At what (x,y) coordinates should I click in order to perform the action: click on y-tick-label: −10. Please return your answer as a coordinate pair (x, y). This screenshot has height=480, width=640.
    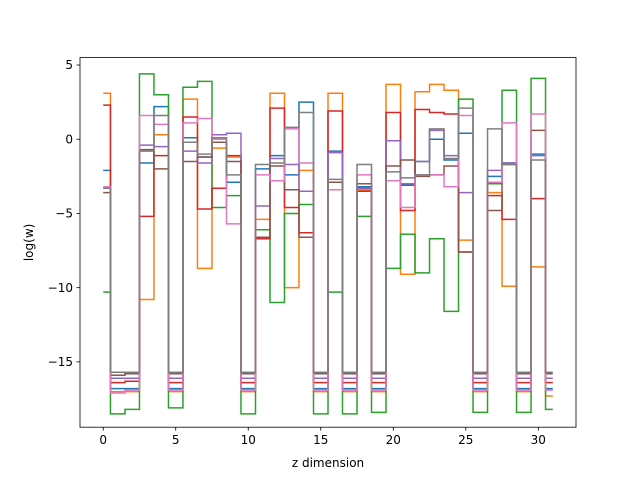
    Looking at the image, I should click on (60, 288).